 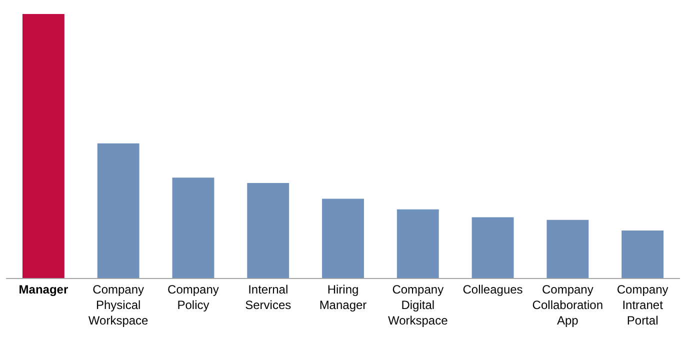 I want to click on x-tick-label: Manager, so click(x=43, y=289).